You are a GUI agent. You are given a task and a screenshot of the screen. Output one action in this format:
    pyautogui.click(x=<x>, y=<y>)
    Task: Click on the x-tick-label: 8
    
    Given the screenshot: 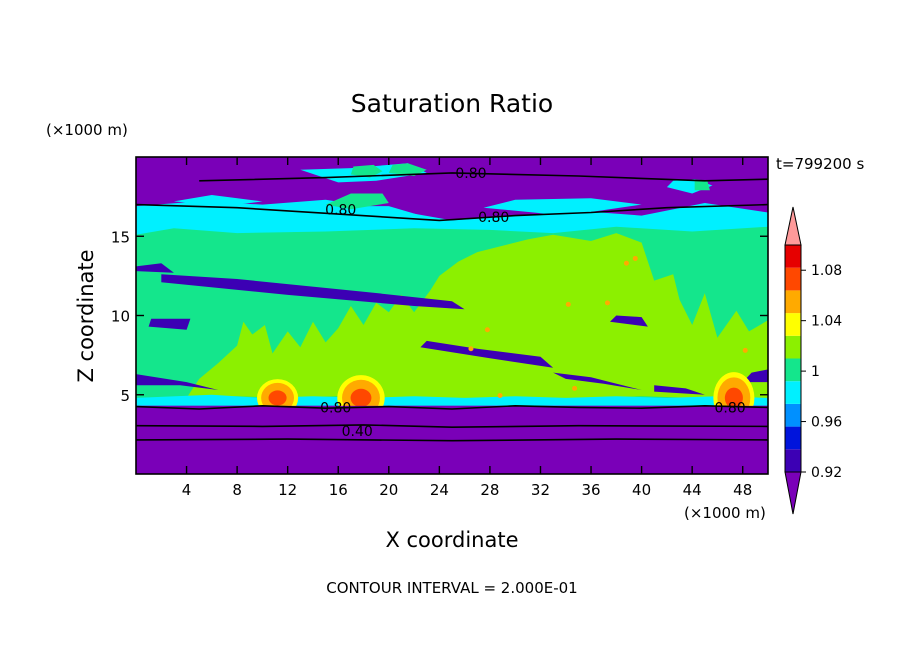 What is the action you would take?
    pyautogui.click(x=237, y=490)
    